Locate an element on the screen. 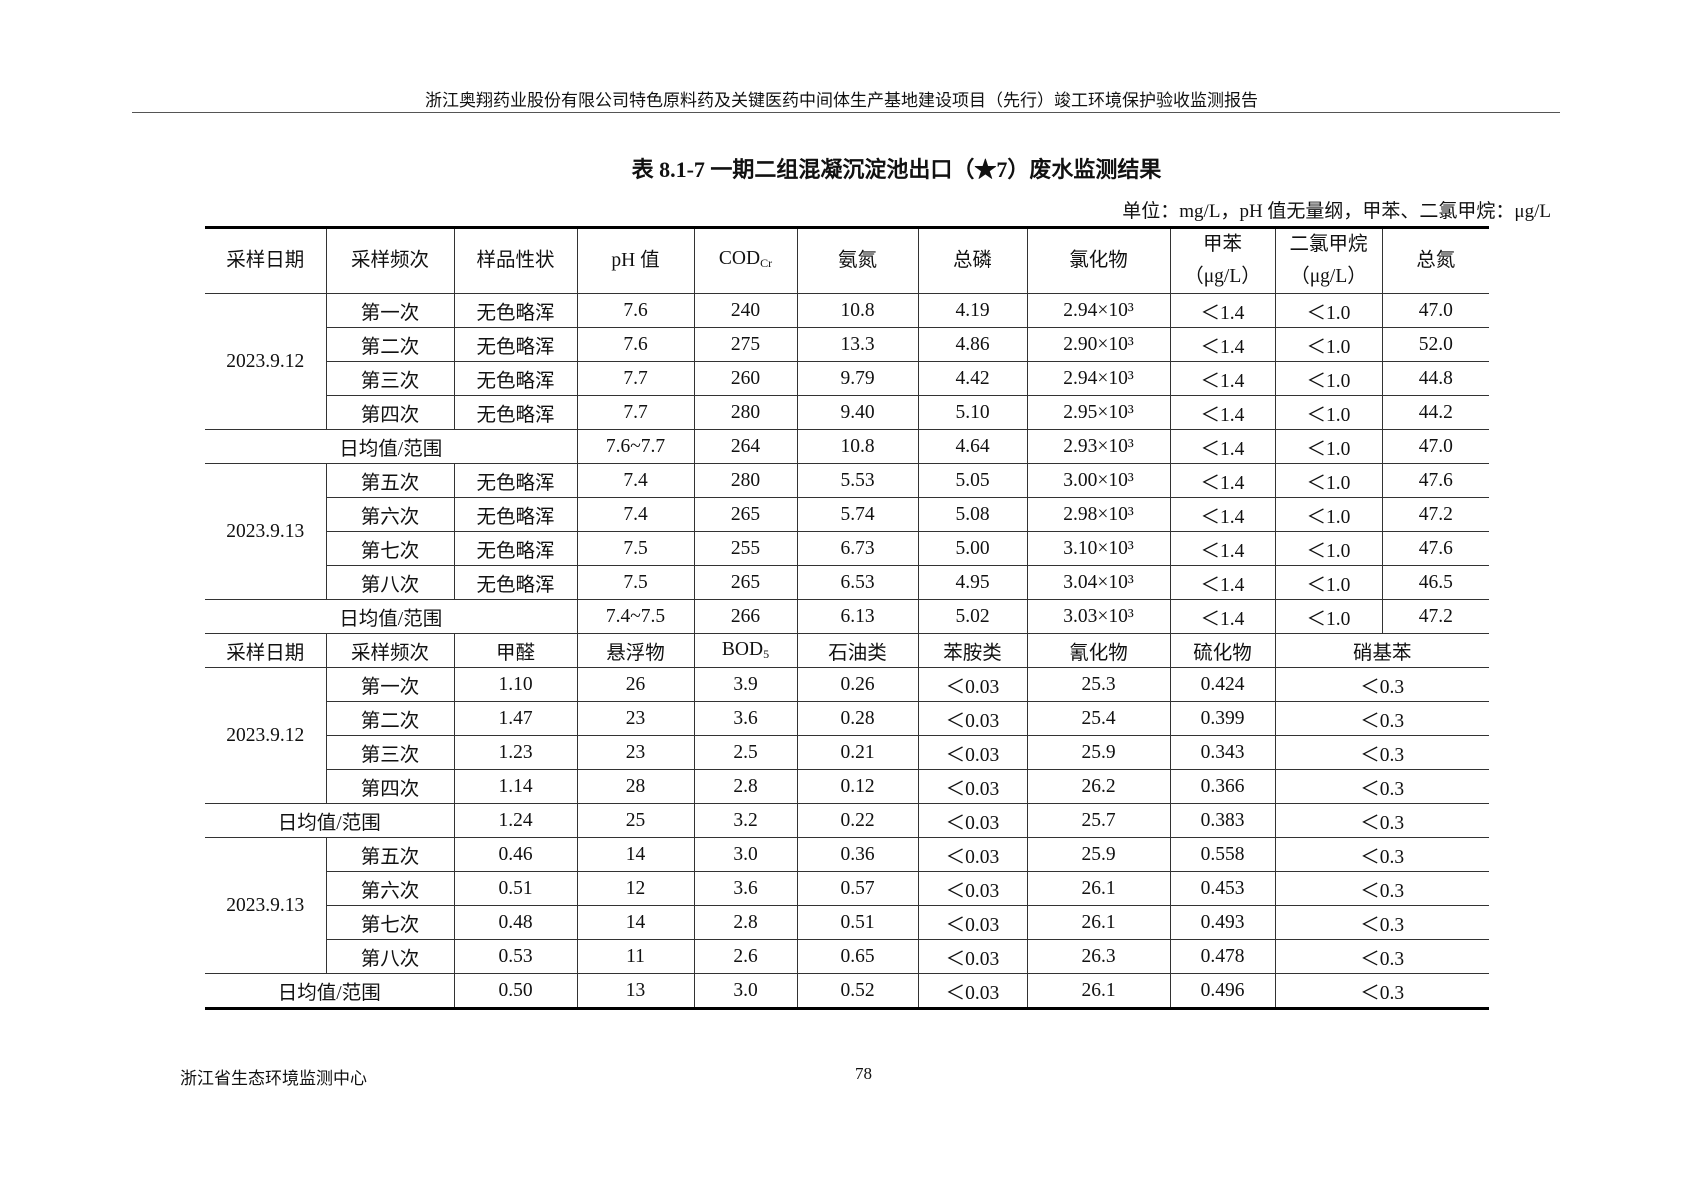 This screenshot has width=1683, height=1190. table-cell: 0.21 is located at coordinates (857, 752).